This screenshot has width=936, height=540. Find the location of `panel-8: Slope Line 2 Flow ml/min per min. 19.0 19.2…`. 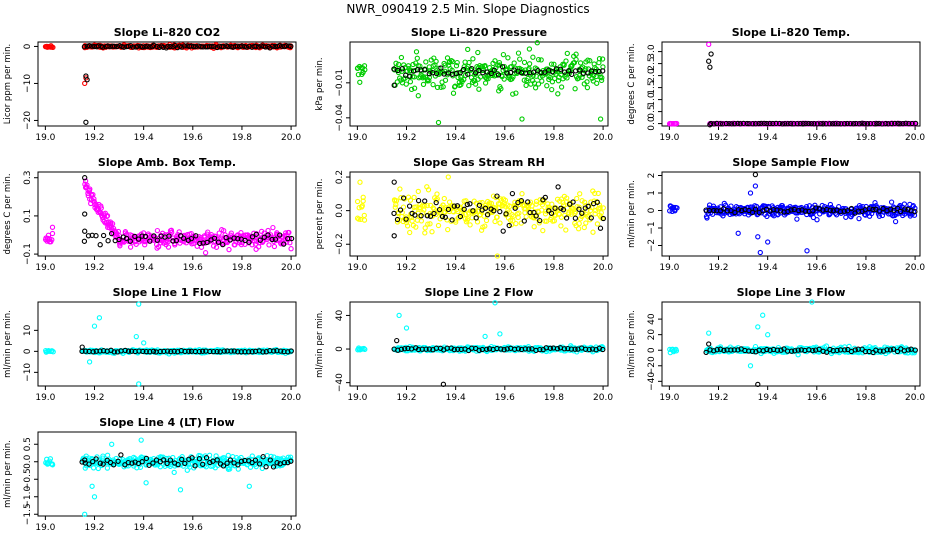

panel-8: Slope Line 2 Flow ml/min per min. 19.0 19.2… is located at coordinates (464, 344).